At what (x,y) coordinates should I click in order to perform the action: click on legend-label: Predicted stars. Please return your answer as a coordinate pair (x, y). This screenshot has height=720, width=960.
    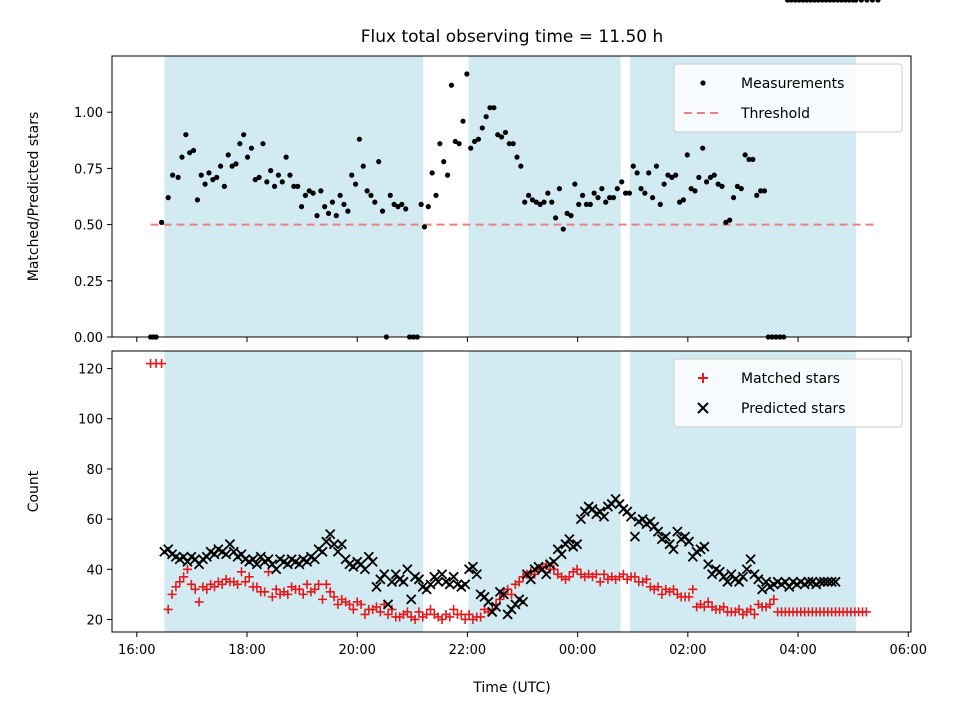
    Looking at the image, I should click on (793, 409).